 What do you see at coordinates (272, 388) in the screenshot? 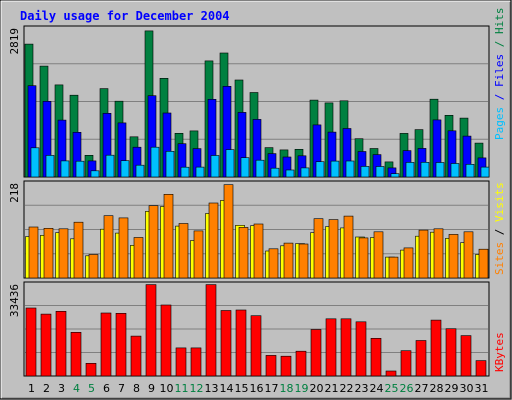
I see `x-tick-day-17: 17` at bounding box center [272, 388].